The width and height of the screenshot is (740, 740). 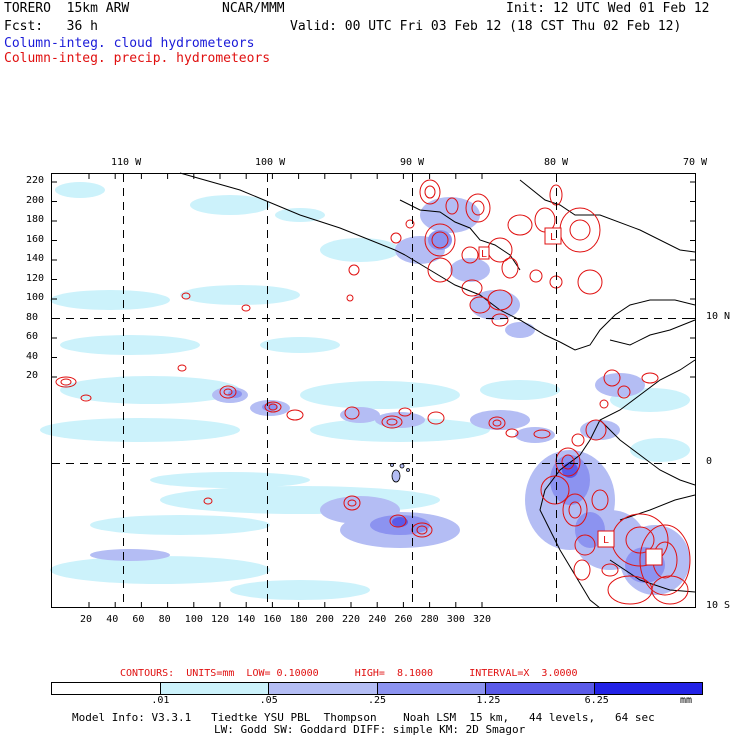 I want to click on x-tick-label: 100, so click(x=193, y=619).